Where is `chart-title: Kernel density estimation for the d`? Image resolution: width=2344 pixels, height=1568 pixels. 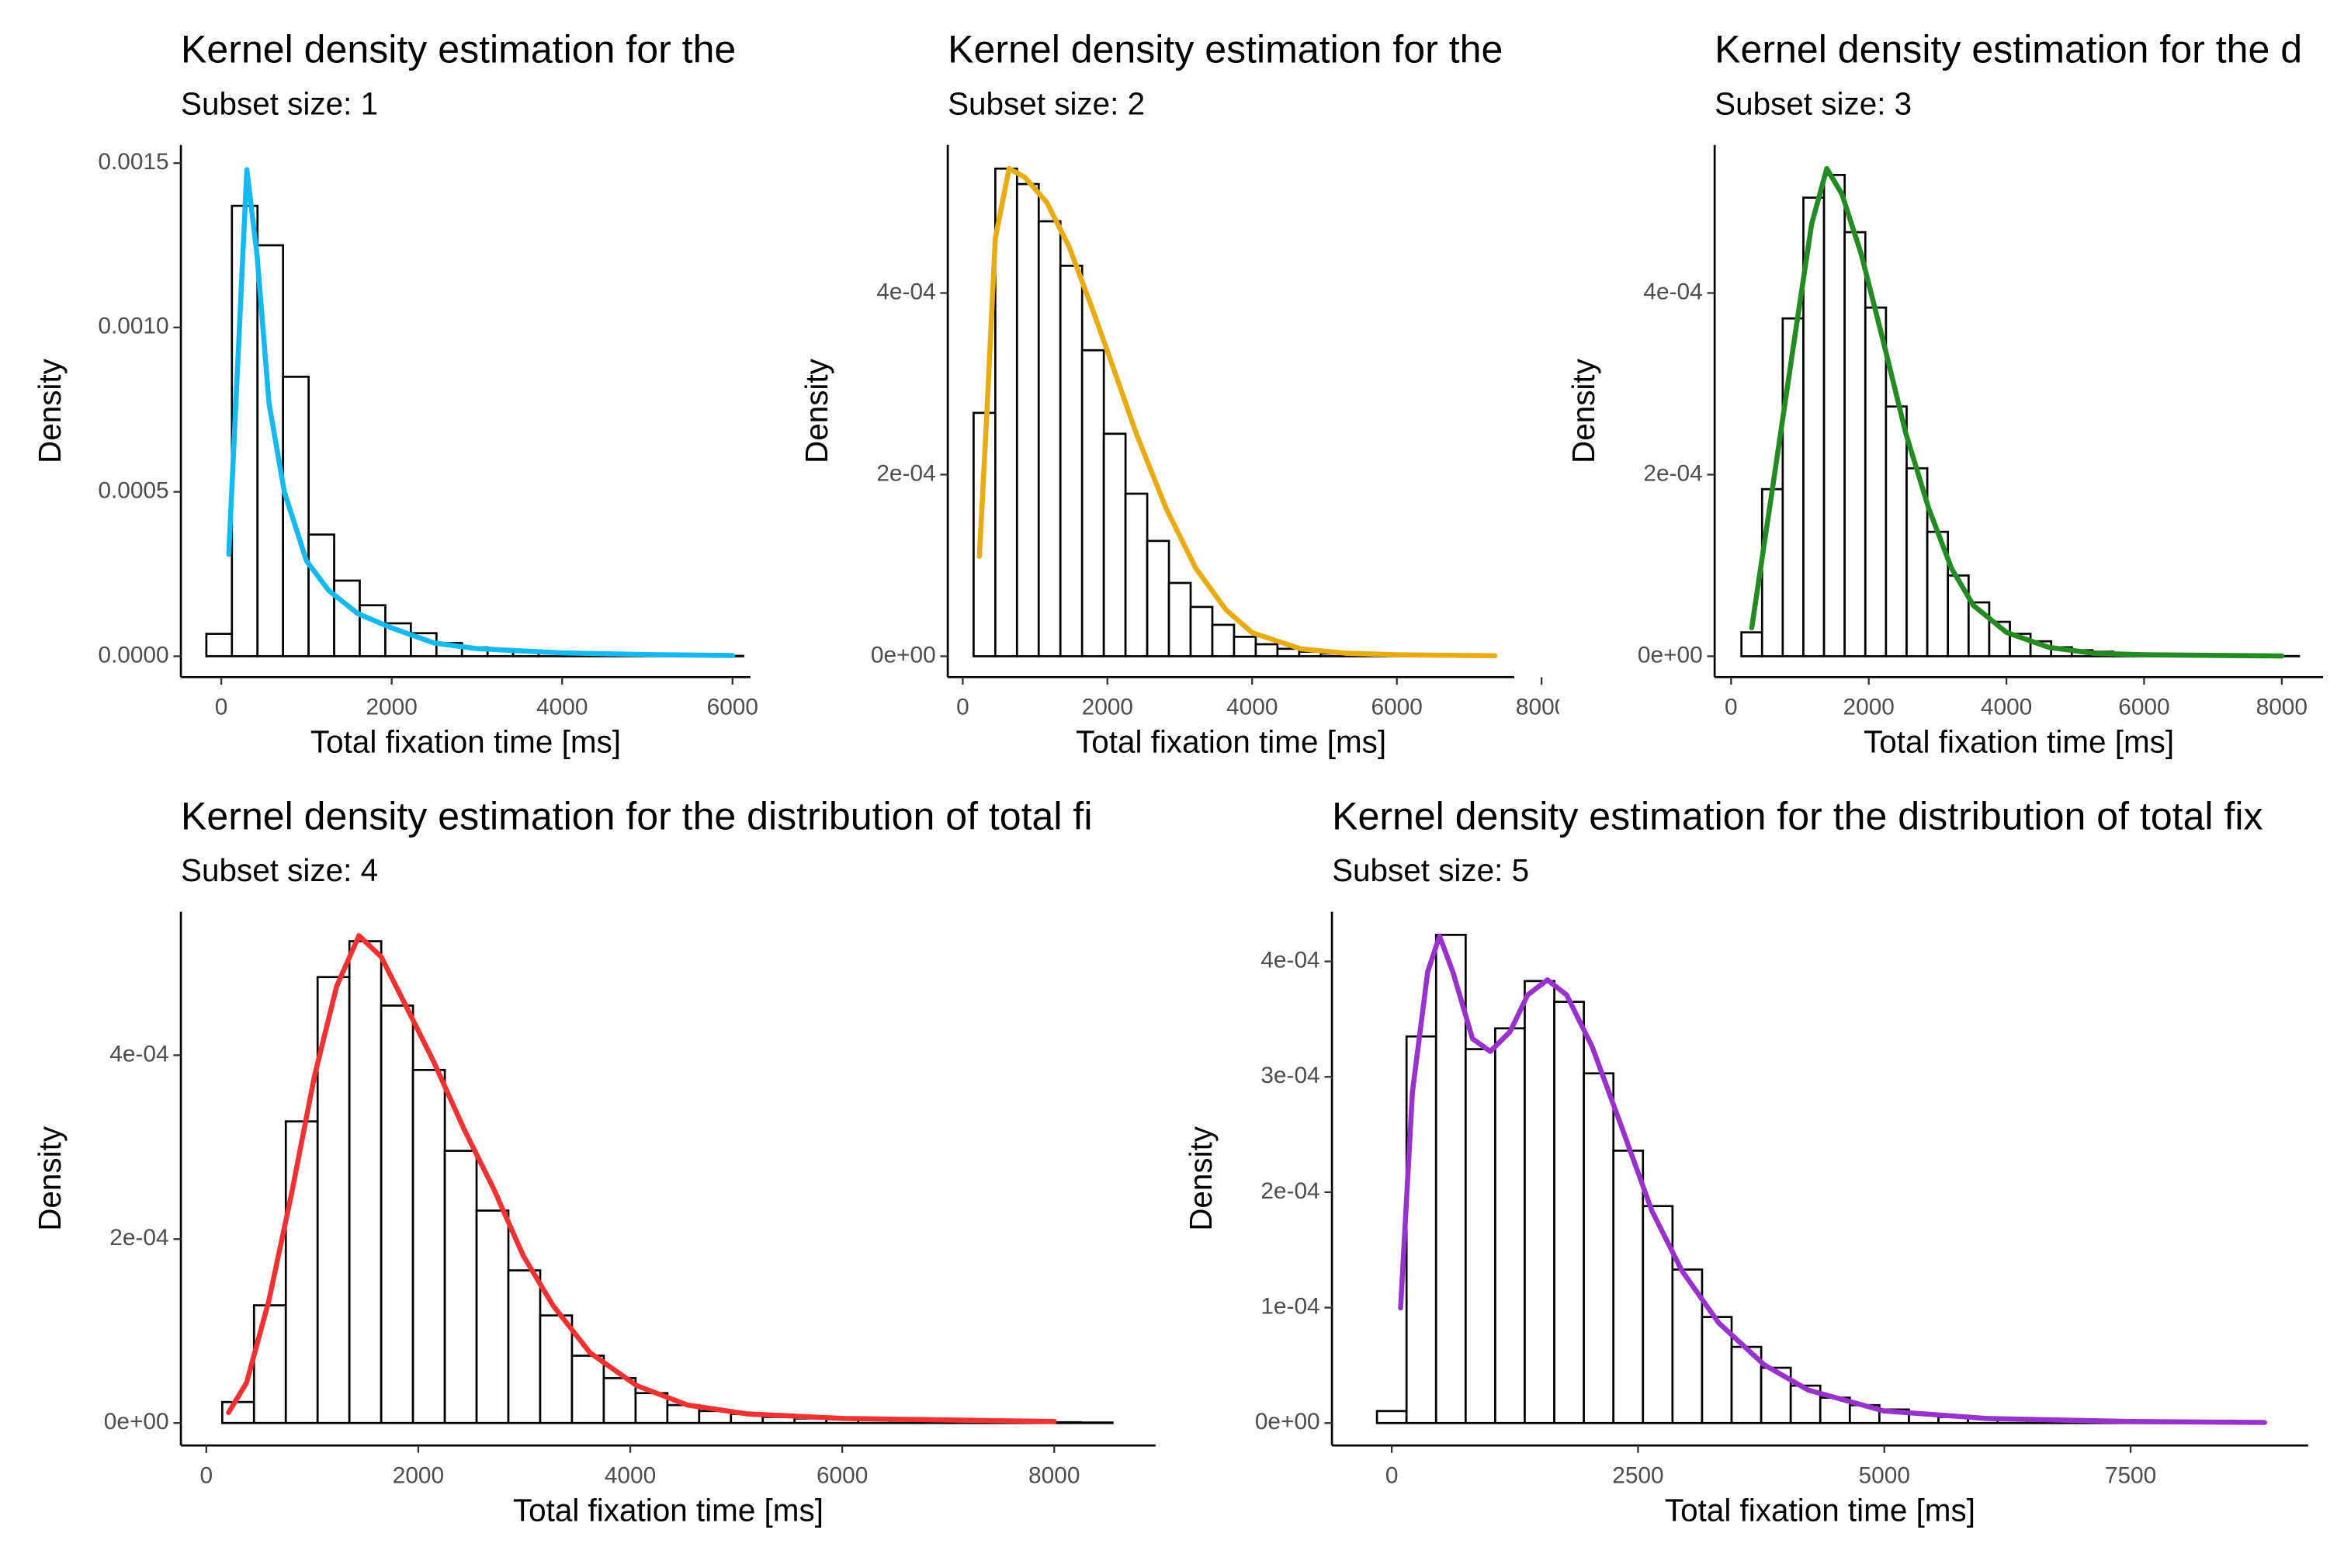
chart-title: Kernel density estimation for the d is located at coordinates (2008, 49).